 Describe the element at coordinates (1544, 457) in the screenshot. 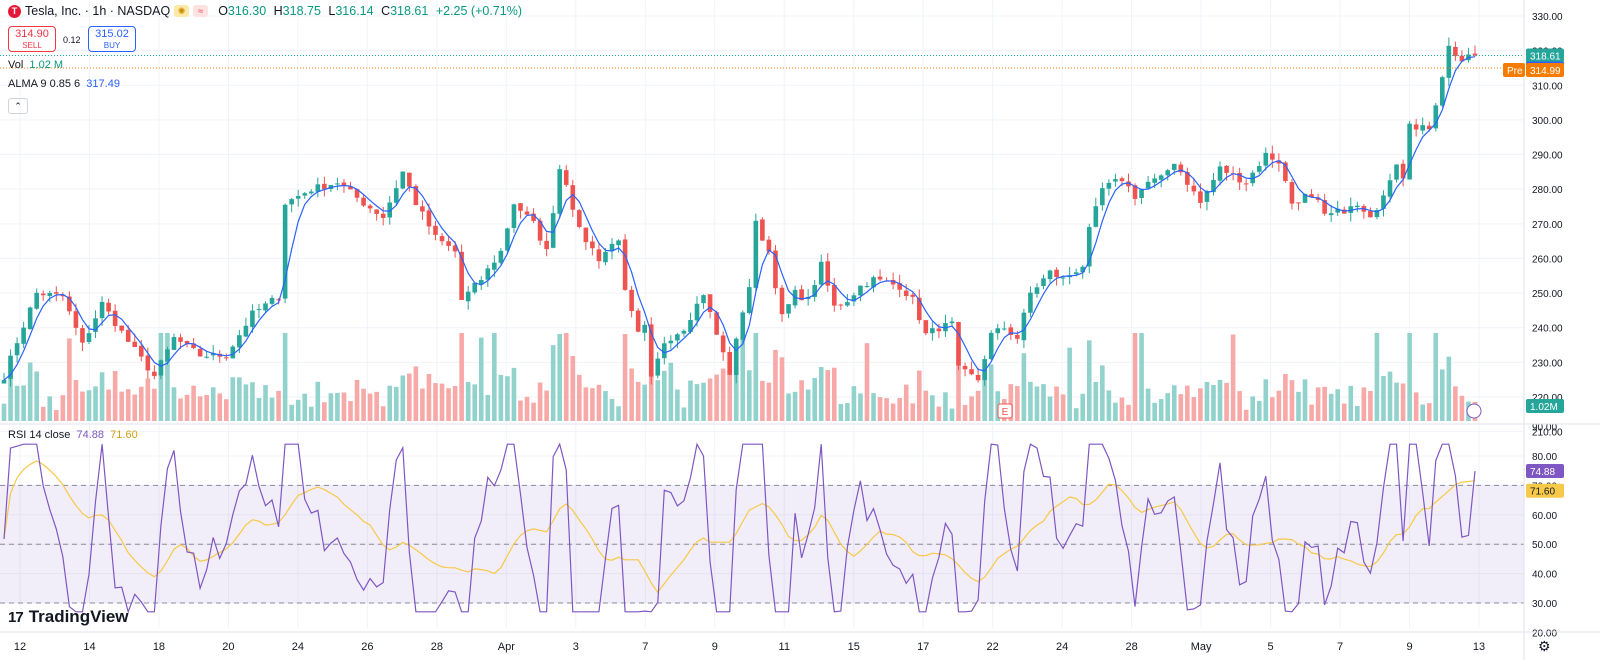

I see `rsi-tick-label: 80.00` at that location.